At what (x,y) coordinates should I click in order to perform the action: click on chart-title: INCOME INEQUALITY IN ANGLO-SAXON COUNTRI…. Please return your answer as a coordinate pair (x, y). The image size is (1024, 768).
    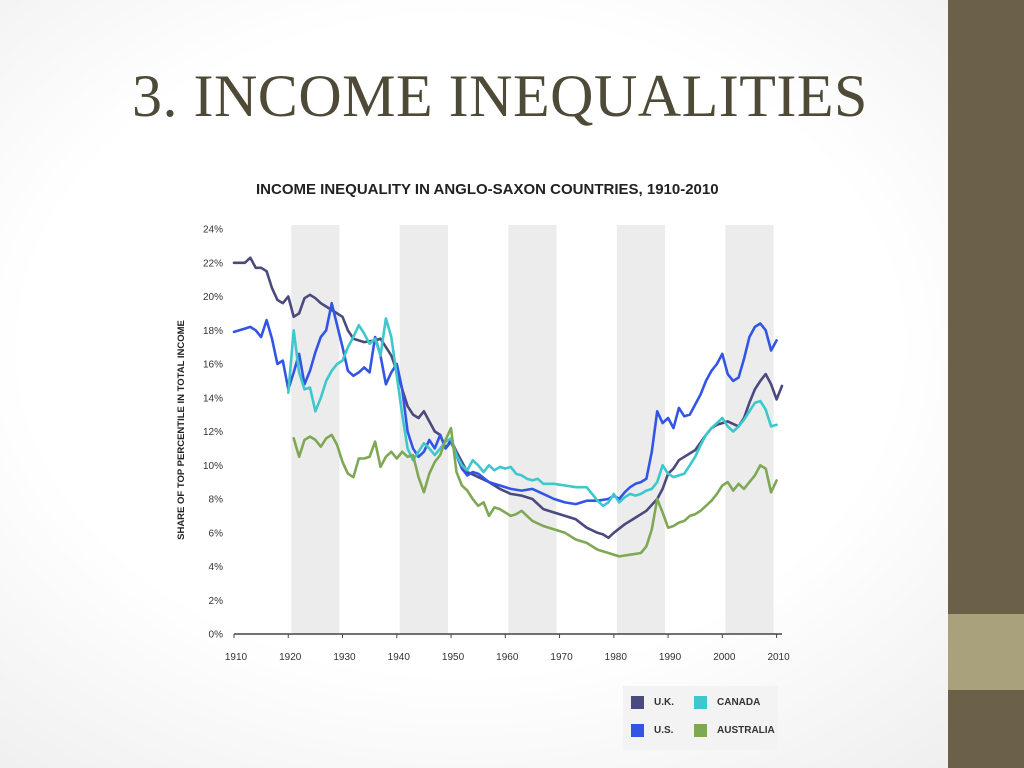
    Looking at the image, I should click on (487, 189).